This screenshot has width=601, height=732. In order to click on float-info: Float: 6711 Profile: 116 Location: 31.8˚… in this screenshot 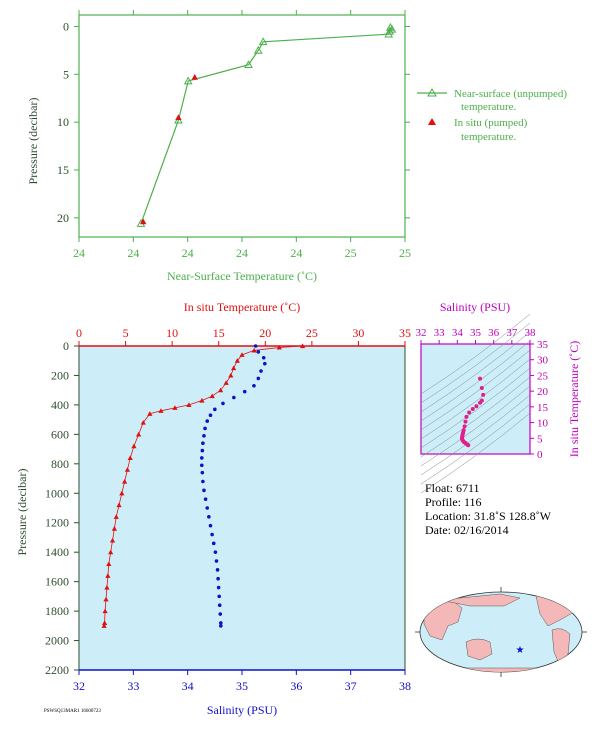, I will do `click(488, 509)`.